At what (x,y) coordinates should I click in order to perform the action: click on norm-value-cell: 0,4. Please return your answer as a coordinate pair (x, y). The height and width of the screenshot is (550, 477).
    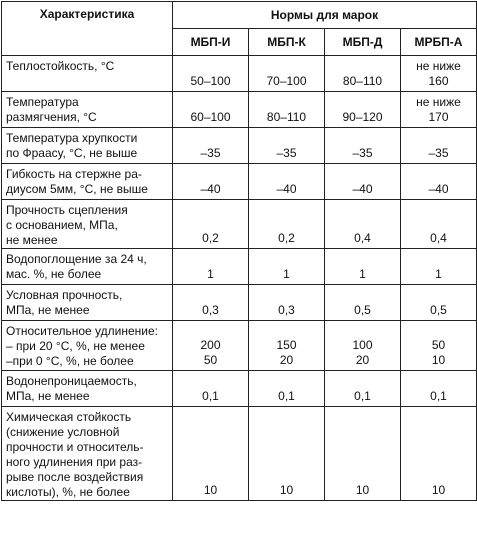
    Looking at the image, I should click on (362, 224).